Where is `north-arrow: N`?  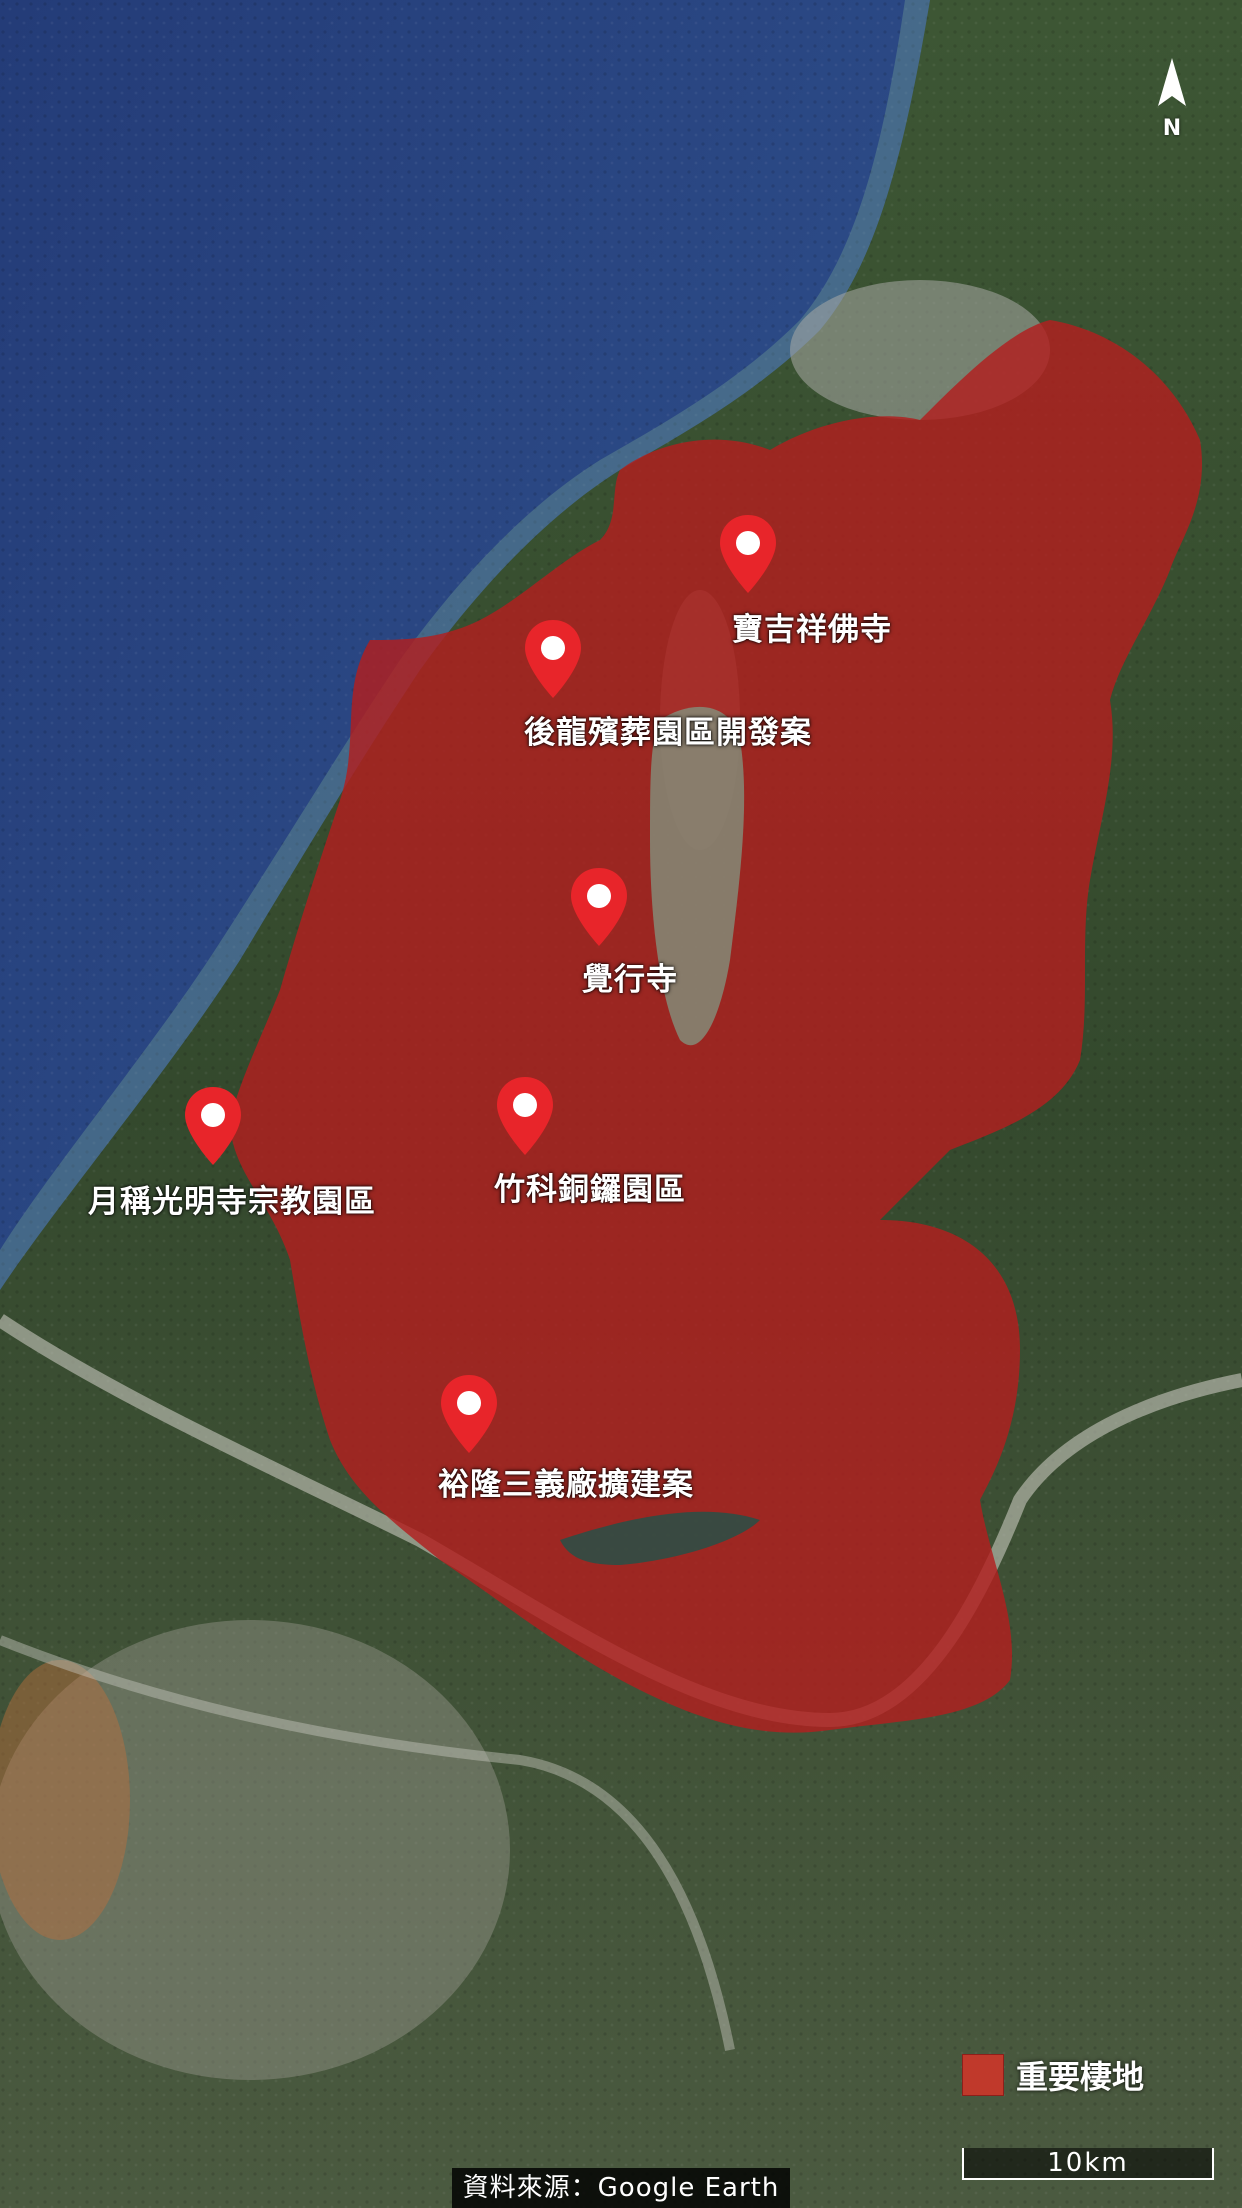 north-arrow: N is located at coordinates (1172, 101).